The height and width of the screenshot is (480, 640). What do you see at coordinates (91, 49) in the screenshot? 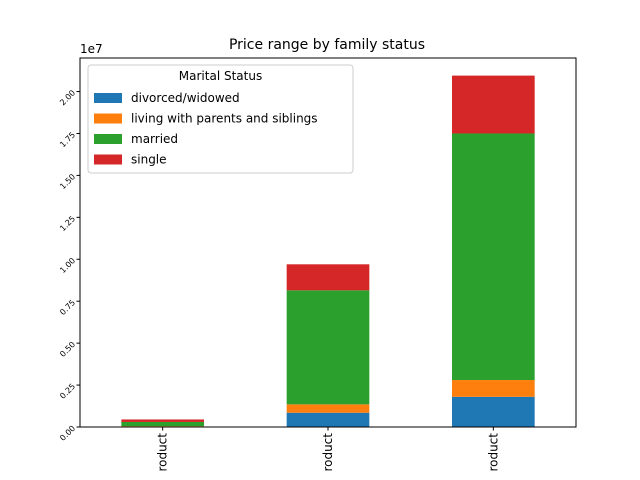
I see `y-scale-label: 1e7` at bounding box center [91, 49].